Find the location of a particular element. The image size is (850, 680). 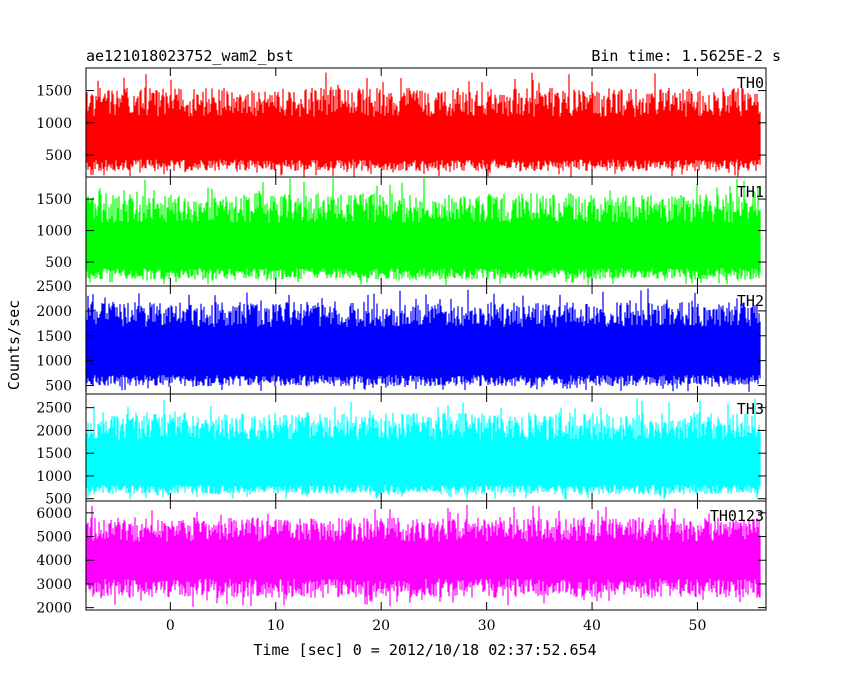

x-tick-label: 50 is located at coordinates (698, 626).